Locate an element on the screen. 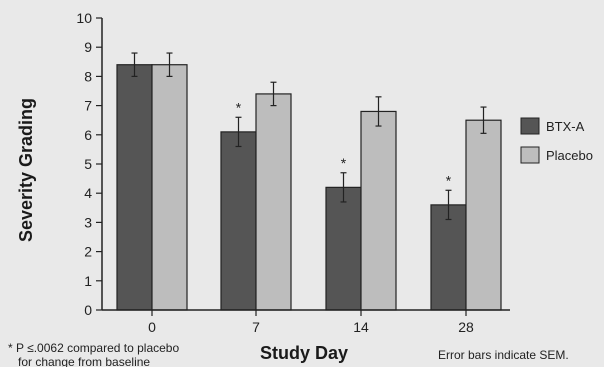  footnote-error-bars: Error bars indicate SEM. is located at coordinates (503, 355).